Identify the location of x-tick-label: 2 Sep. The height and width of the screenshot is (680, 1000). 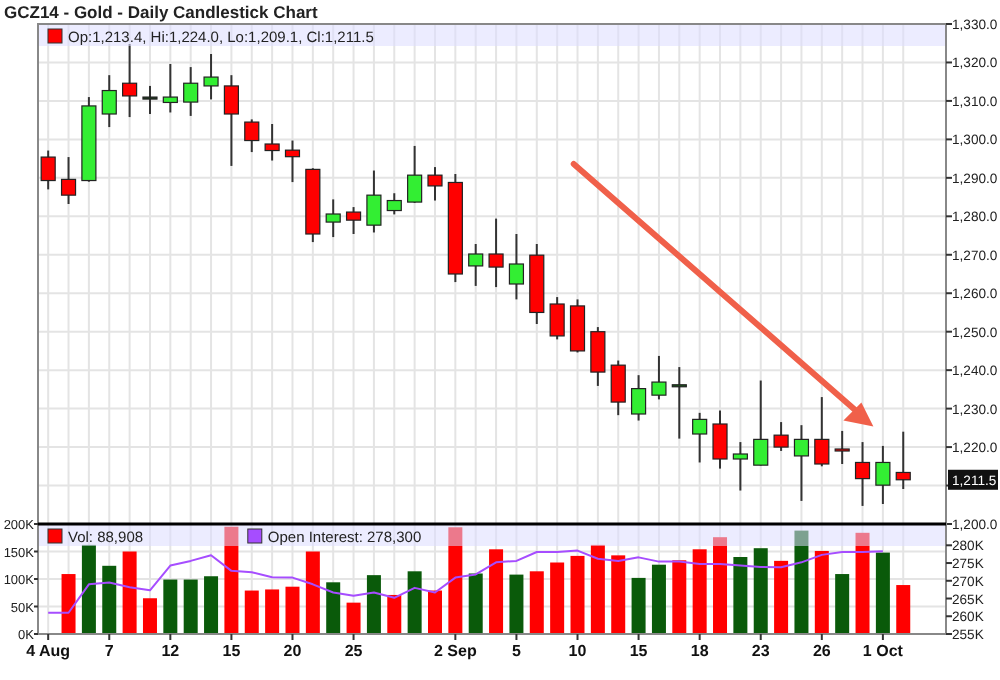
(455, 651).